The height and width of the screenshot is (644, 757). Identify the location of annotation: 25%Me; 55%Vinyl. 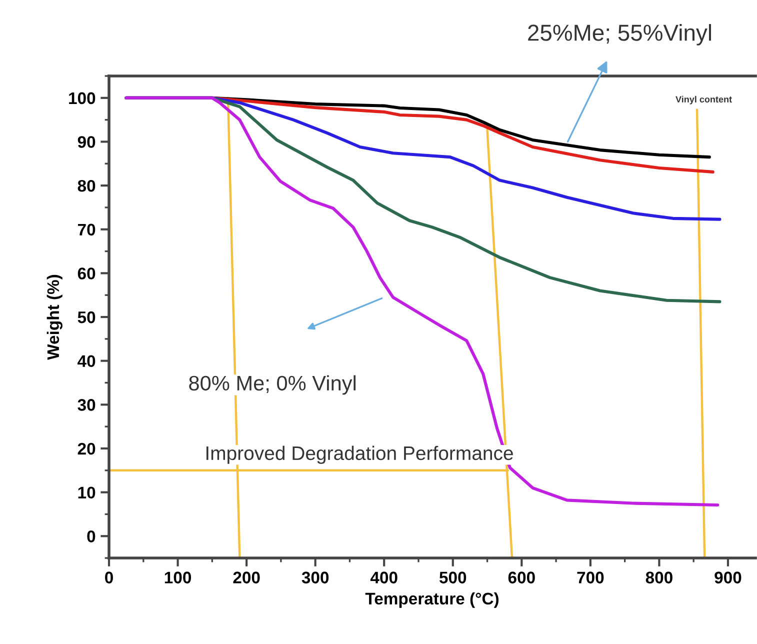
(619, 35).